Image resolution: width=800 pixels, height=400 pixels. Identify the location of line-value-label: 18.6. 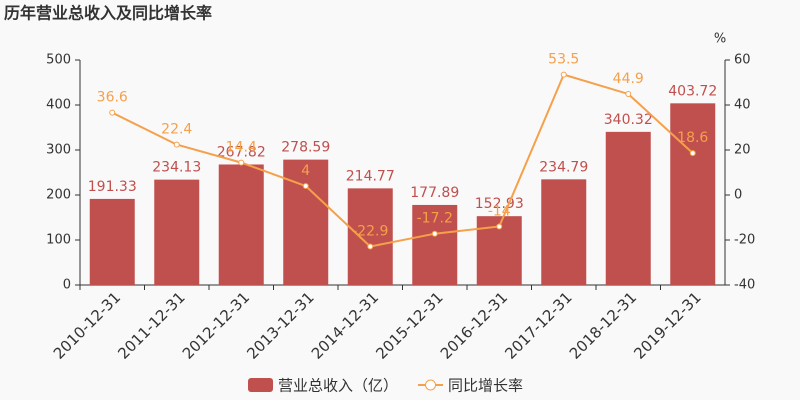
(692, 138).